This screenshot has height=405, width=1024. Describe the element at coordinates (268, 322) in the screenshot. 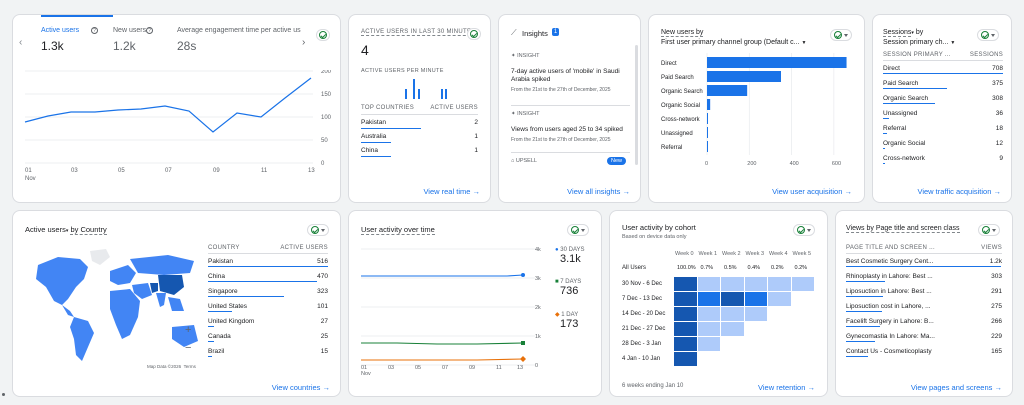

I see `table-row: United Kingdom 27` at that location.